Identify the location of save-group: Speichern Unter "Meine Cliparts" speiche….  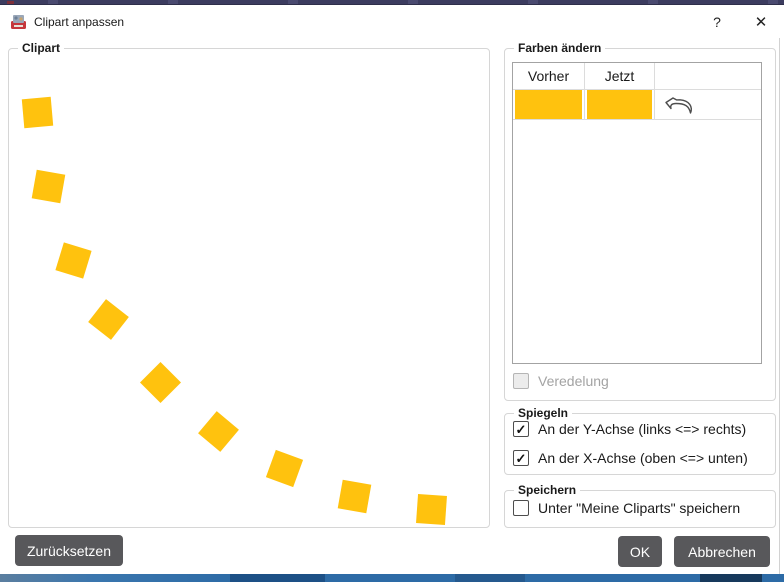
(640, 505).